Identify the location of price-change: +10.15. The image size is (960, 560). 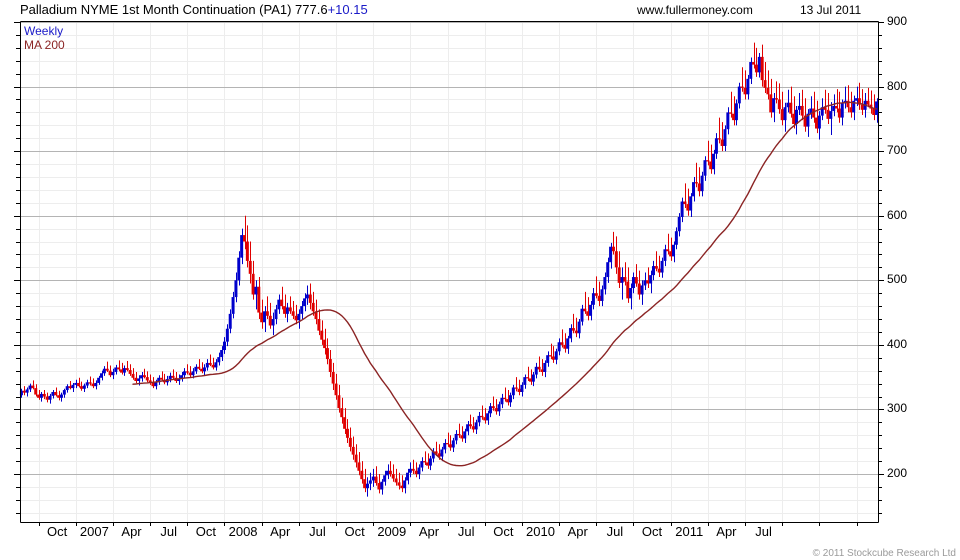
(347, 9).